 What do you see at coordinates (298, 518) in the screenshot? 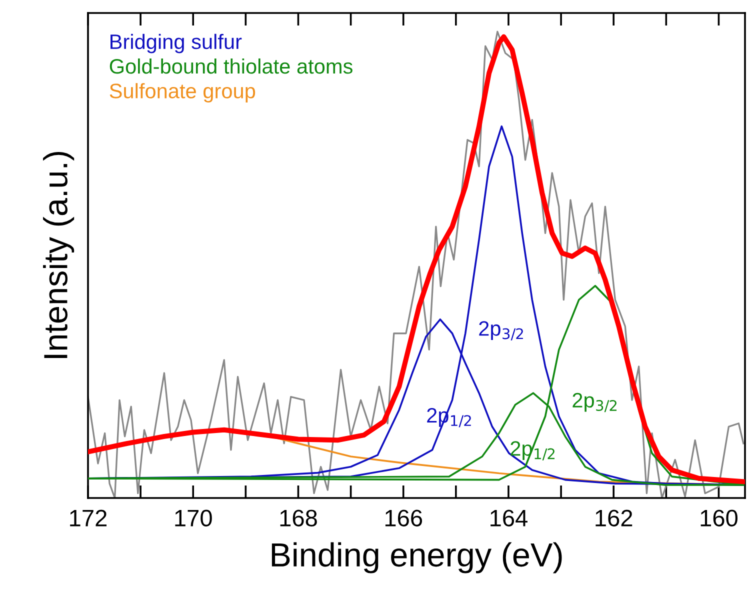
I see `x-tick-label: 168` at bounding box center [298, 518].